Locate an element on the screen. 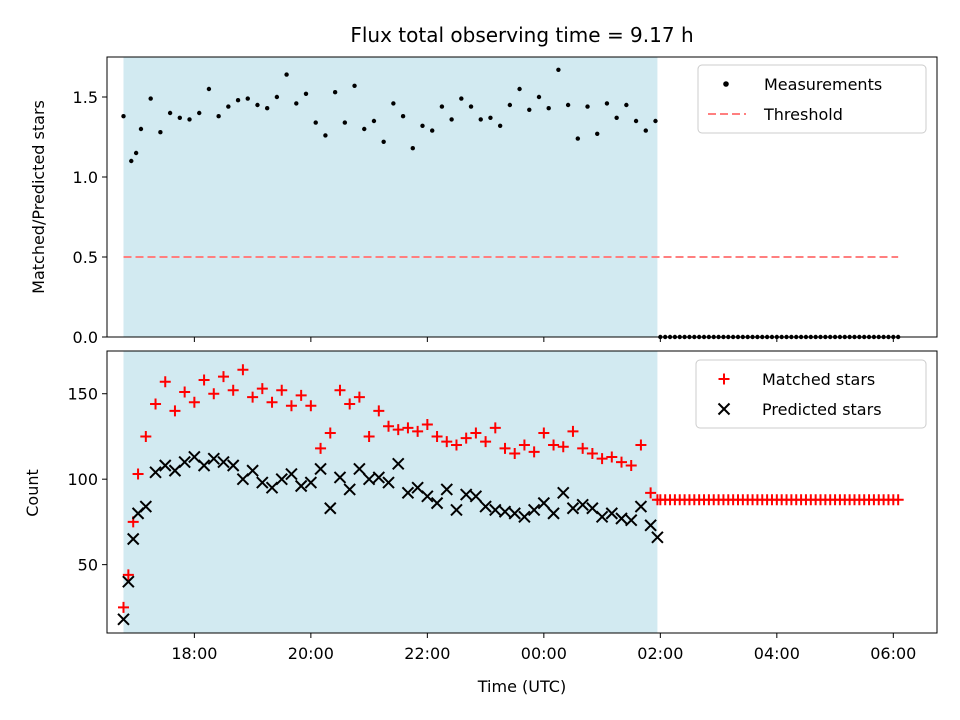 This screenshot has height=720, width=960. y-tick-label: 0.5 is located at coordinates (85, 257).